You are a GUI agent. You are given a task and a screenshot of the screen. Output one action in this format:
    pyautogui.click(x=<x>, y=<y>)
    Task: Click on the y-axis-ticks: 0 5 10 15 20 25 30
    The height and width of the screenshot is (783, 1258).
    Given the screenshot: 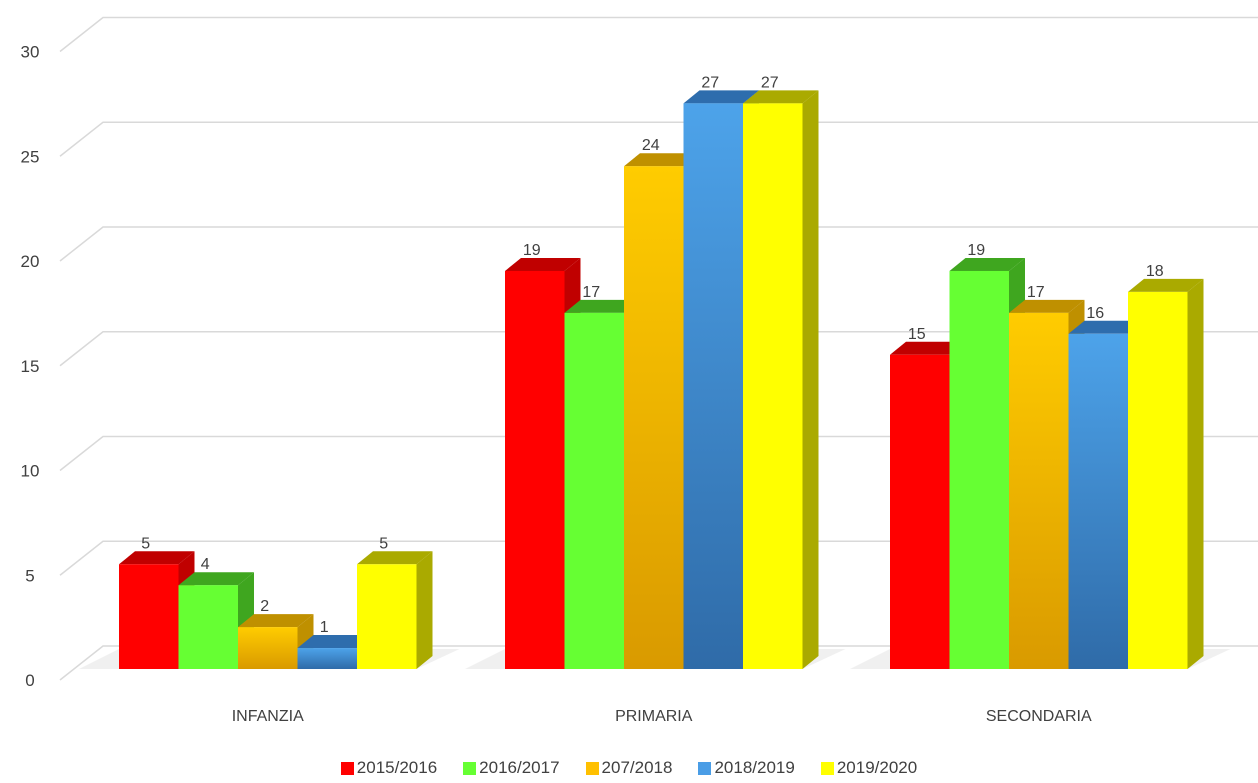 What is the action you would take?
    pyautogui.click(x=30, y=367)
    